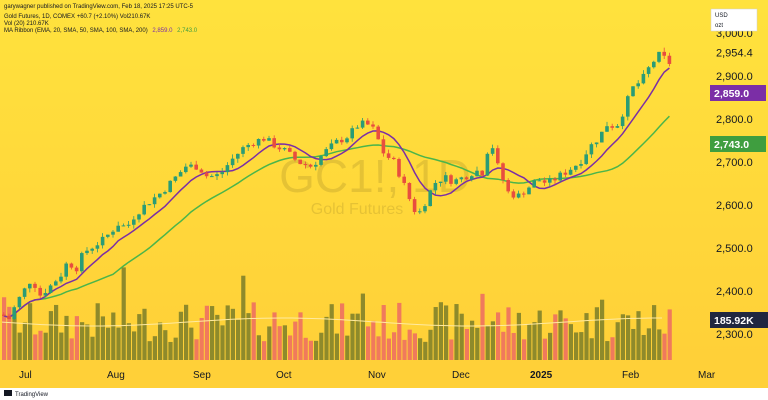 Image resolution: width=768 pixels, height=400 pixels. I want to click on month-label: Oct, so click(284, 375).